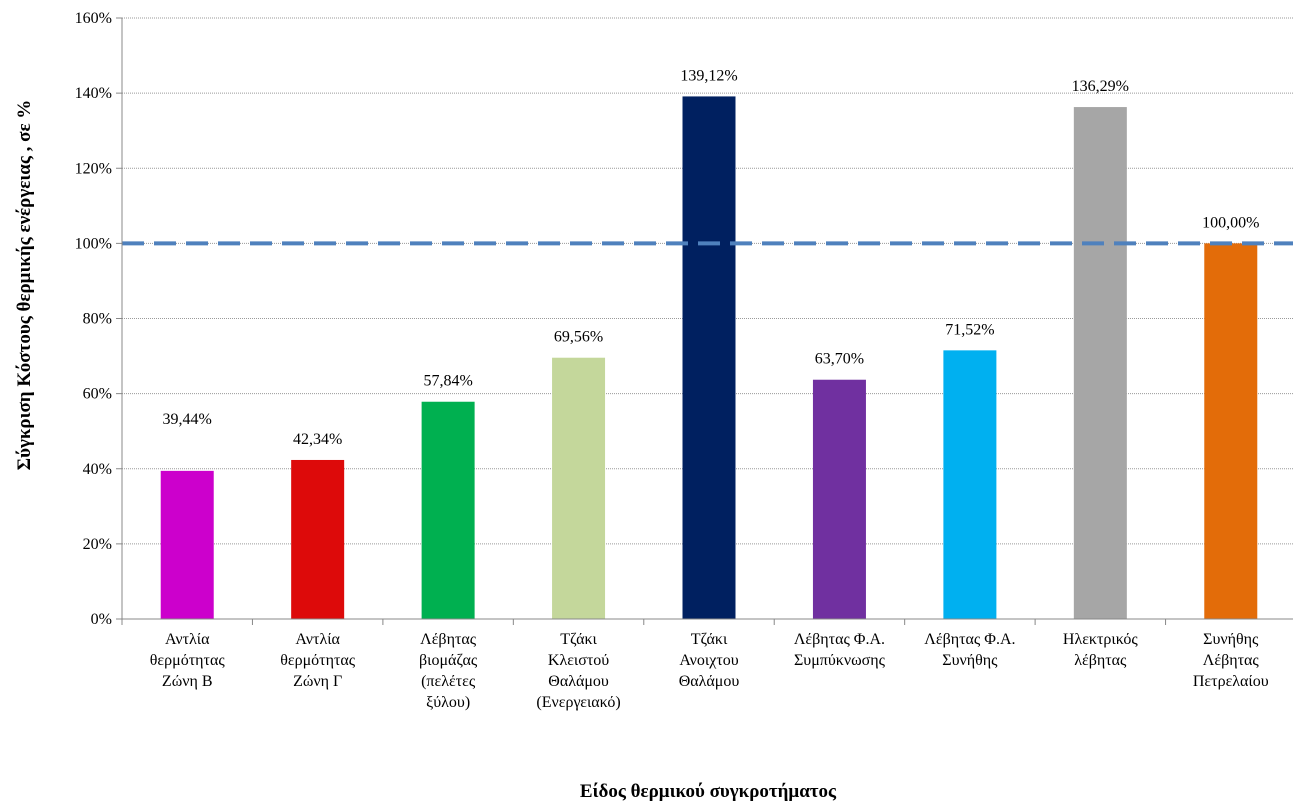  Describe the element at coordinates (969, 329) in the screenshot. I see `data-label: 71,52%` at that location.